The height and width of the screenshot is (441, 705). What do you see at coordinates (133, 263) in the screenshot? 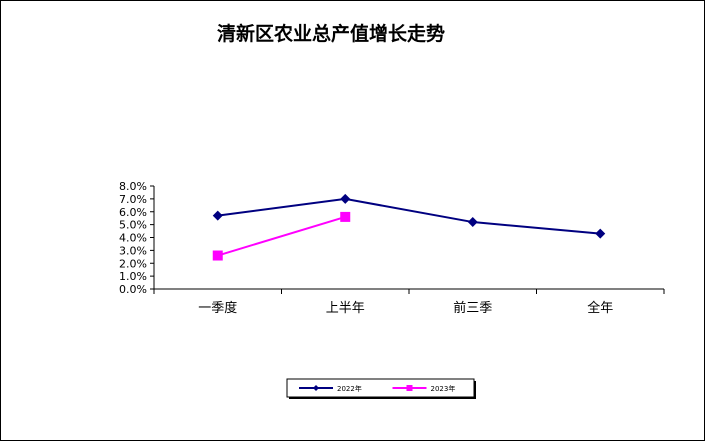
I see `y-tick-label: 2.0%` at bounding box center [133, 263].